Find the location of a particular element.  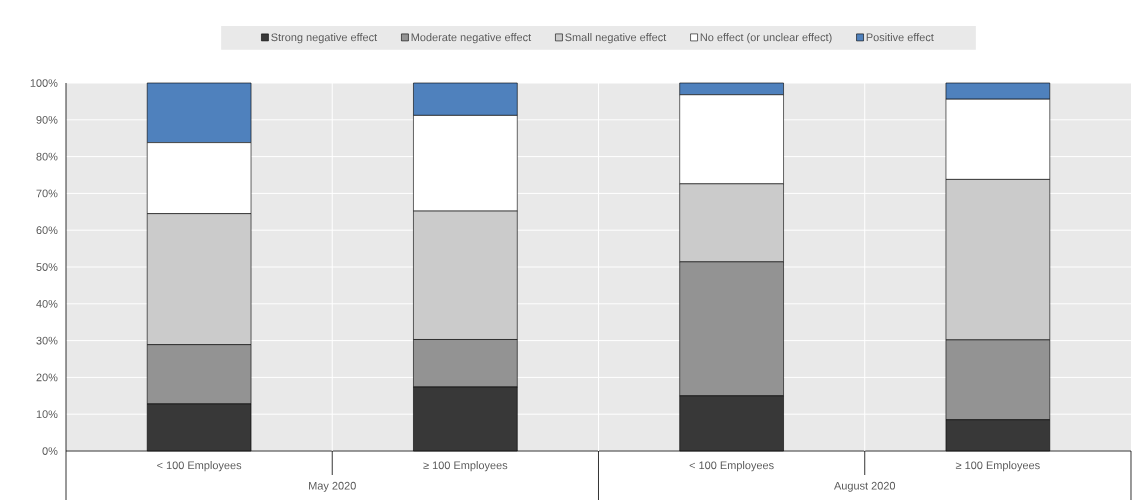

y-tick-label: 50% is located at coordinates (47, 267).